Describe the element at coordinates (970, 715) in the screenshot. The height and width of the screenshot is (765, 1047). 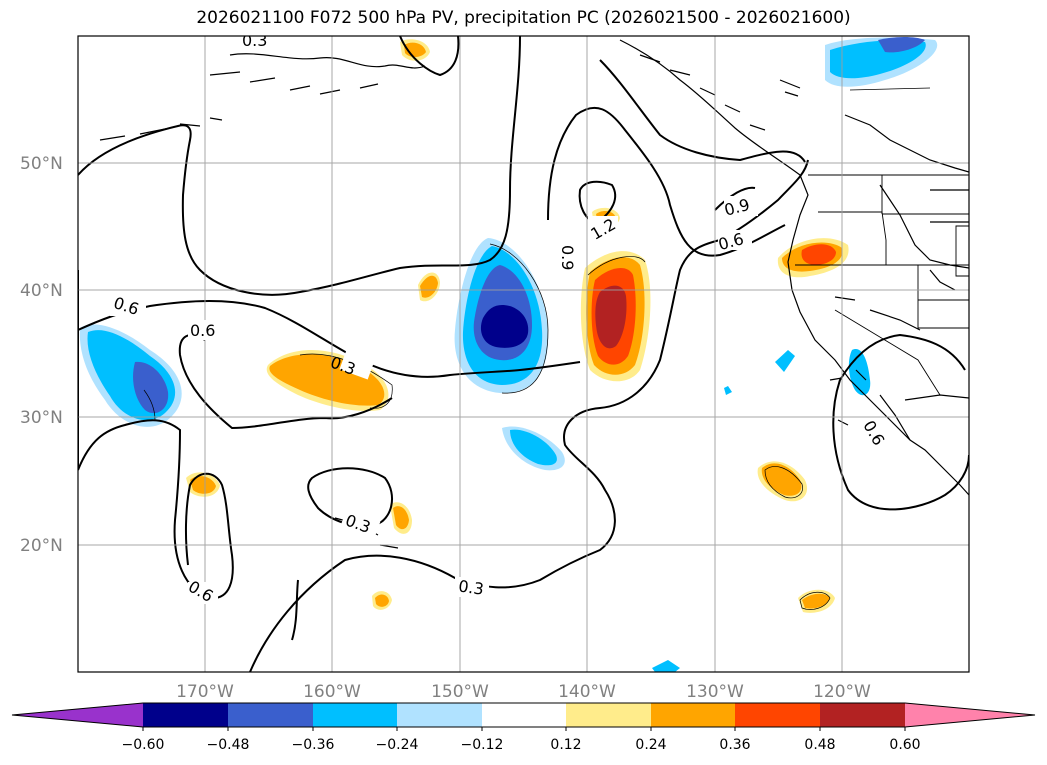
I see `colorbar-extend-high` at that location.